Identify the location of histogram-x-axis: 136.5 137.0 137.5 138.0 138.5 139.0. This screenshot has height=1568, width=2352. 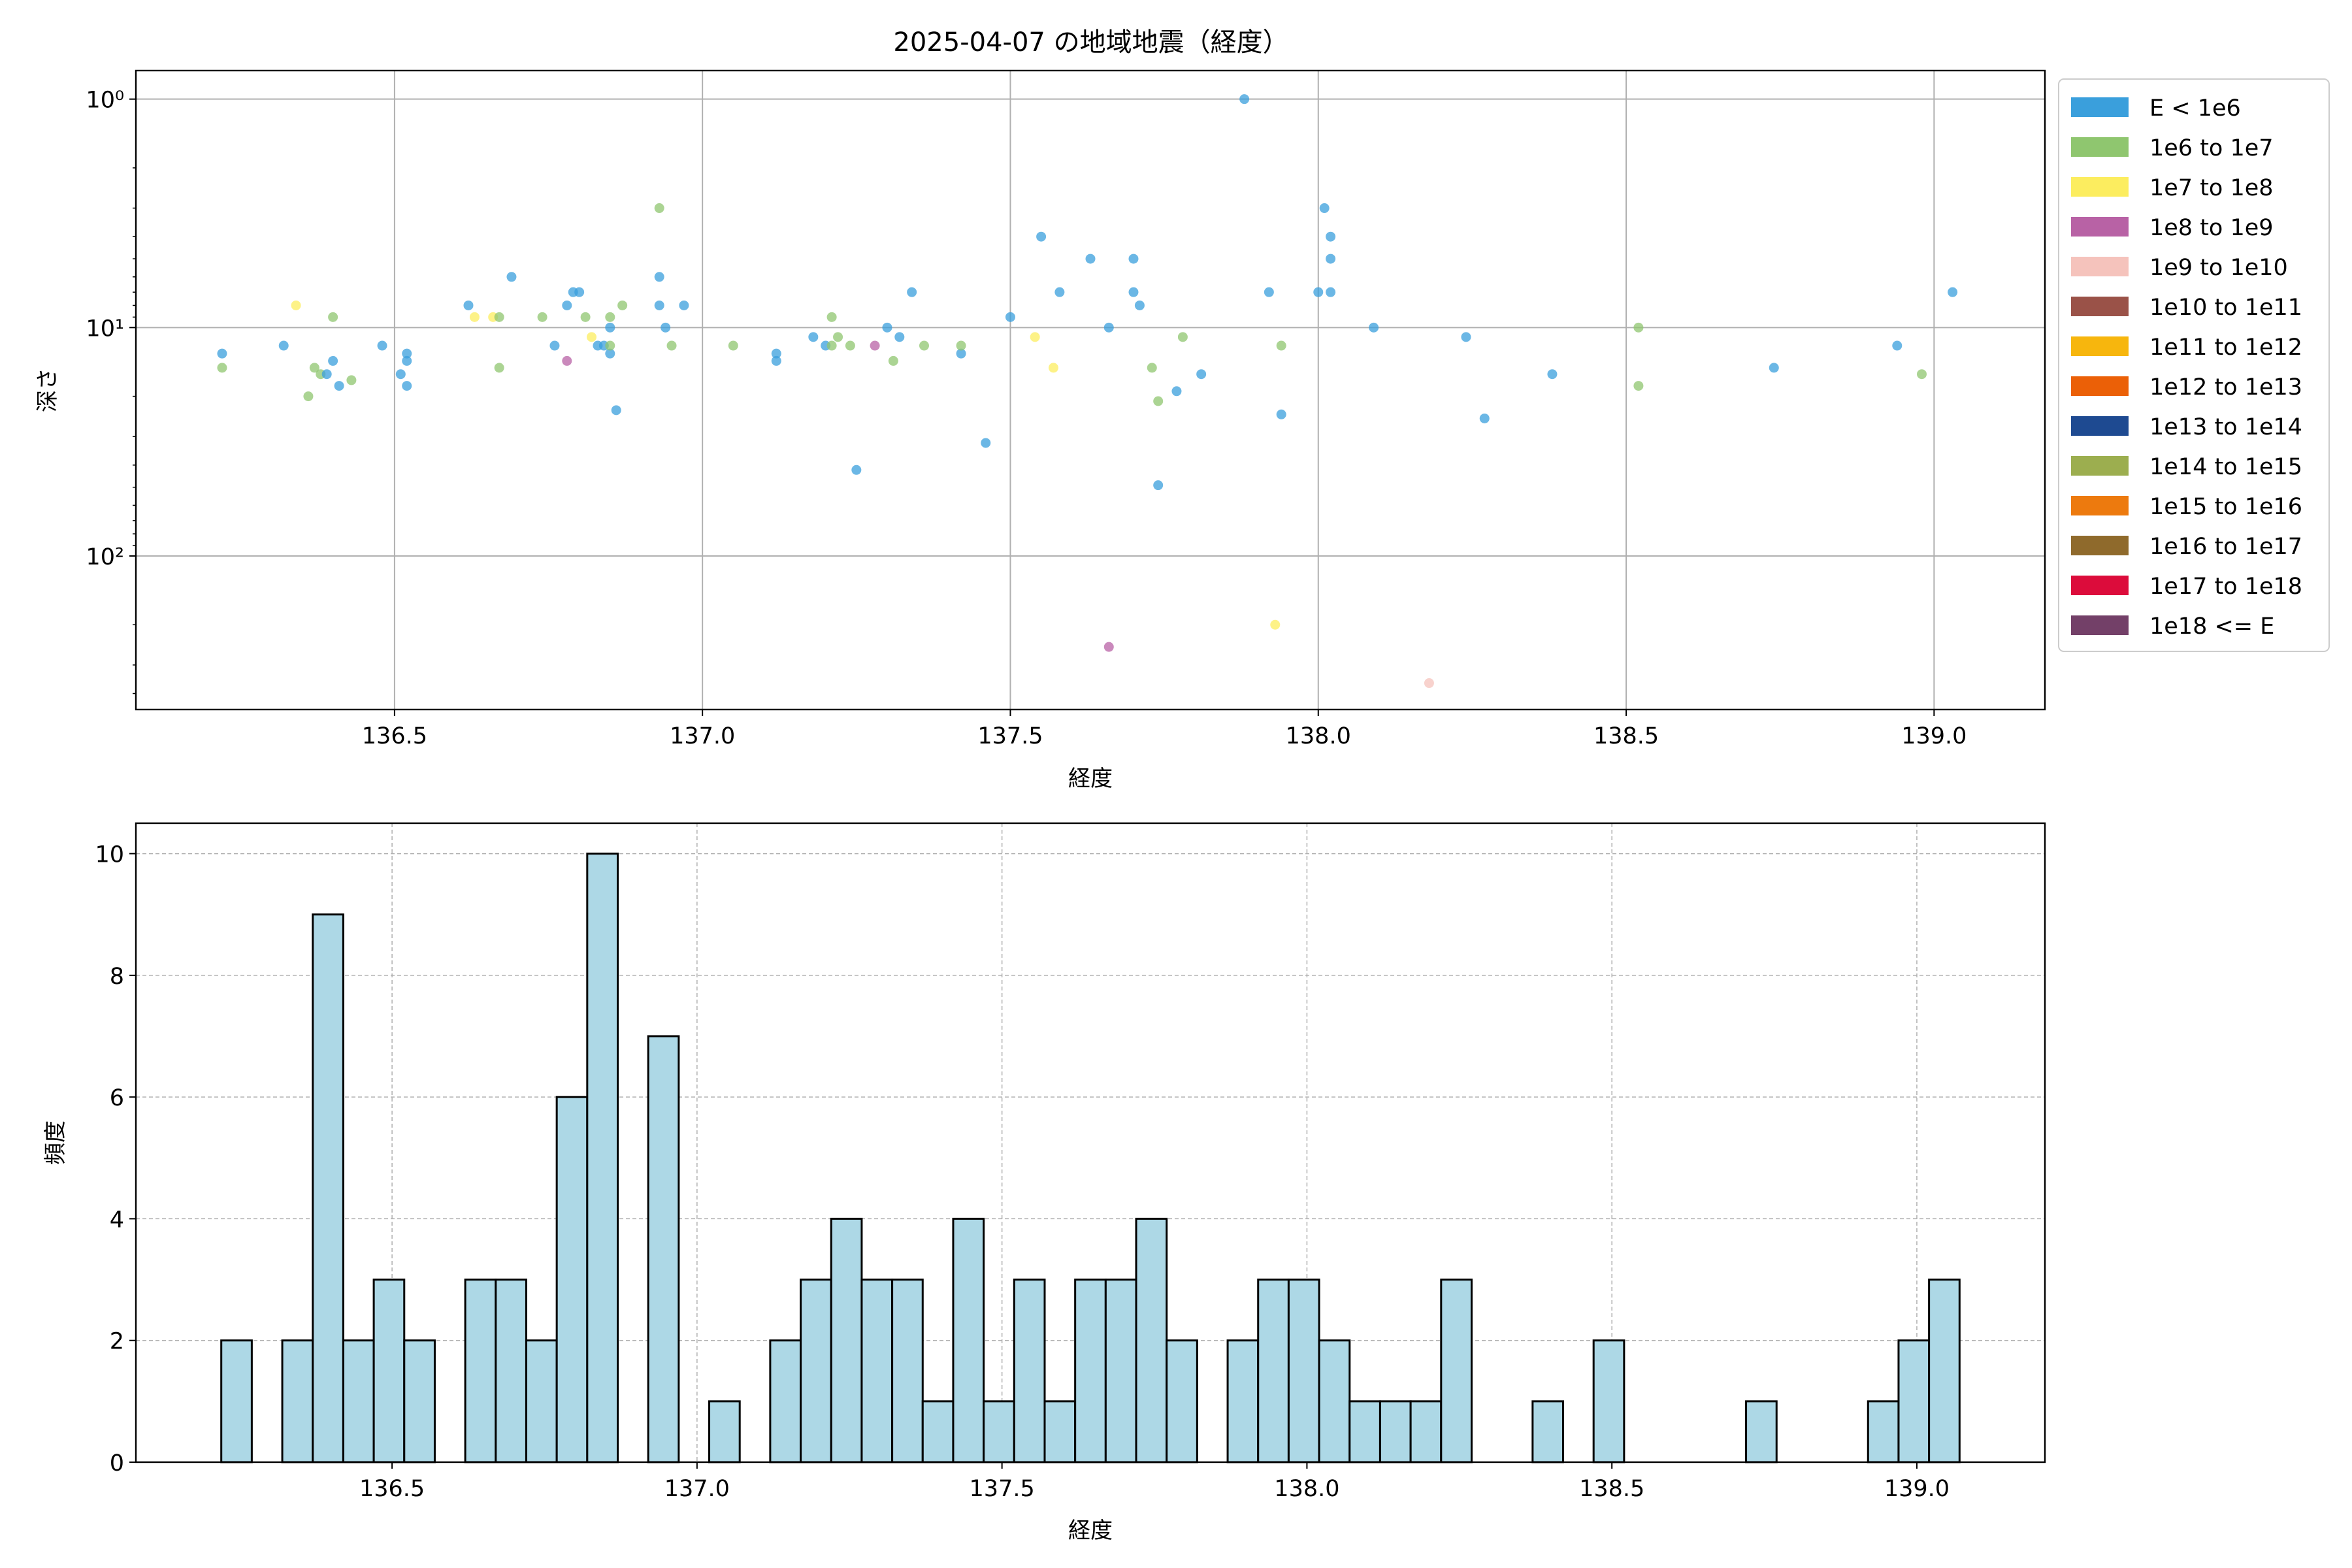
(1154, 1482).